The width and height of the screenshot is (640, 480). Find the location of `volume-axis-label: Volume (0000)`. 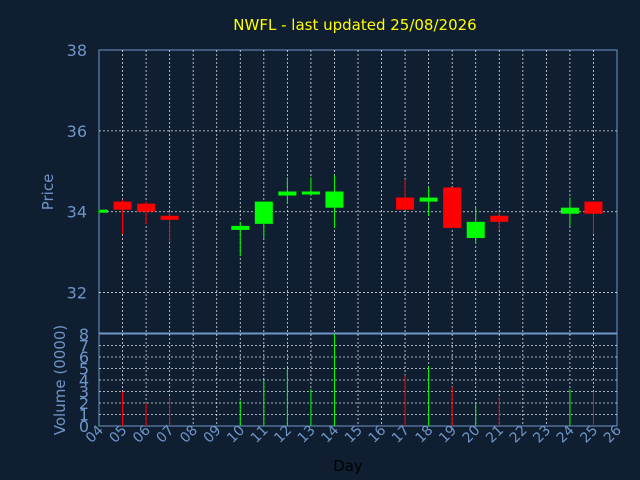

volume-axis-label: Volume (0000) is located at coordinates (60, 380).